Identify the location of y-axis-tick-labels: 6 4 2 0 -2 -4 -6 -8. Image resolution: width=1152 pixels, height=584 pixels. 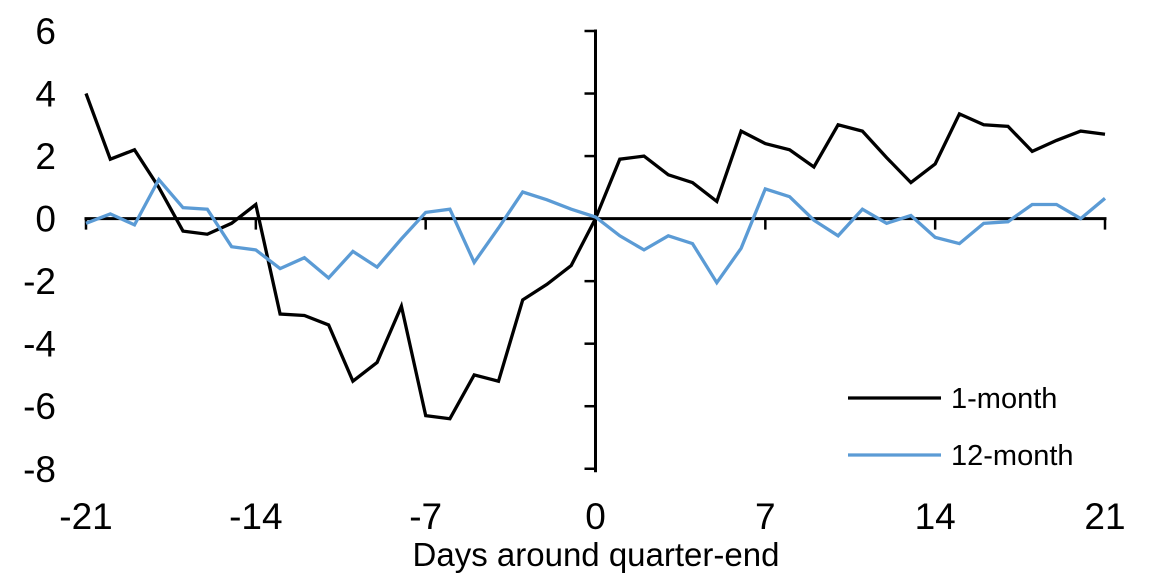
(39, 250).